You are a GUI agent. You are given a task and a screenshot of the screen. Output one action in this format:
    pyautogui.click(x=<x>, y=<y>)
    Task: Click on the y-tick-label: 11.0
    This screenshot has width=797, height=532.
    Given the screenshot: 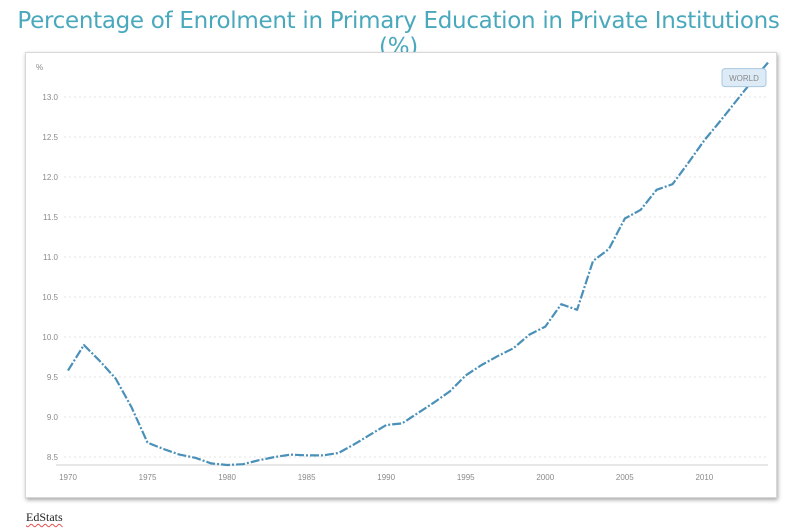 What is the action you would take?
    pyautogui.click(x=51, y=257)
    